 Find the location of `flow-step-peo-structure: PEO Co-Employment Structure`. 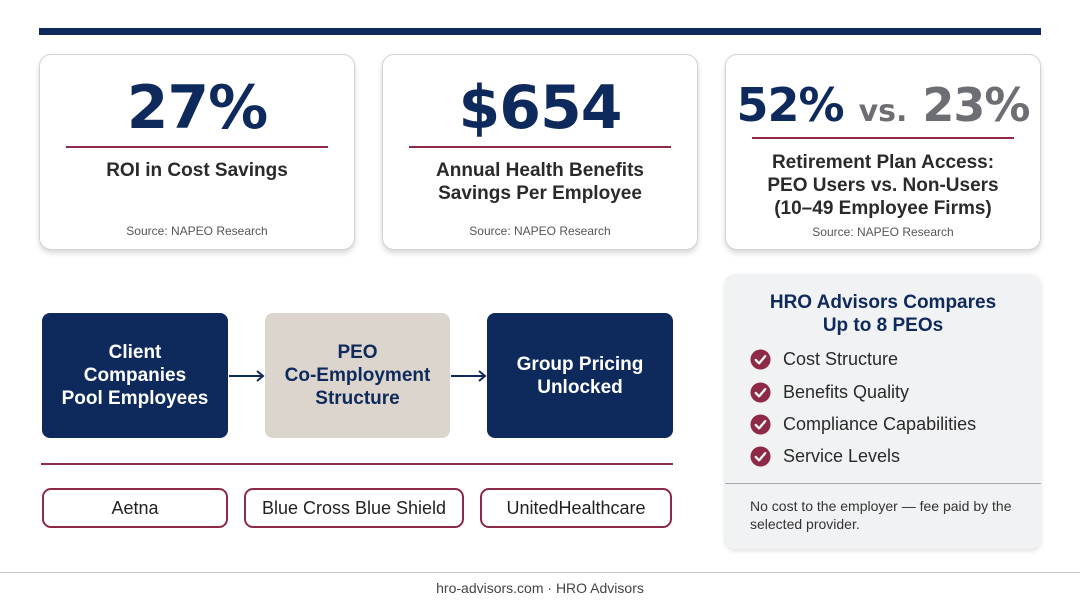

flow-step-peo-structure: PEO Co-Employment Structure is located at coordinates (357, 375).